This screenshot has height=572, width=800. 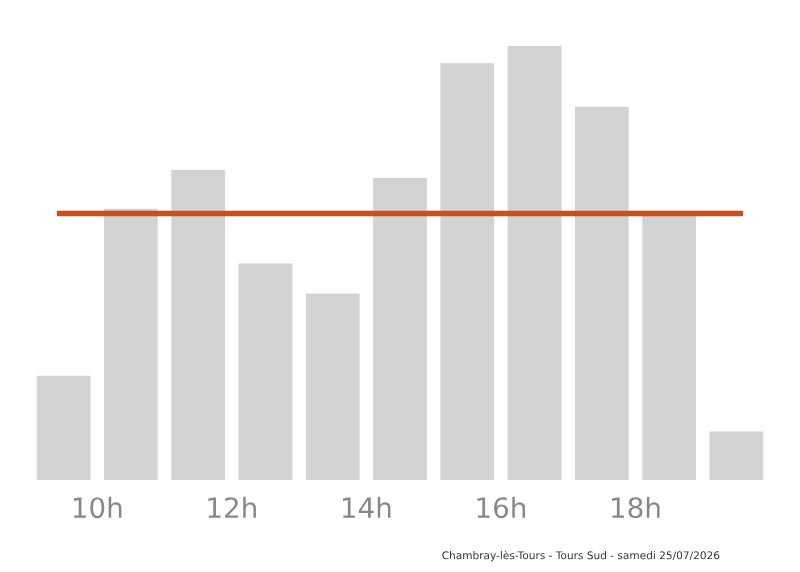 I want to click on x-tick-label: 10h, so click(x=97, y=507).